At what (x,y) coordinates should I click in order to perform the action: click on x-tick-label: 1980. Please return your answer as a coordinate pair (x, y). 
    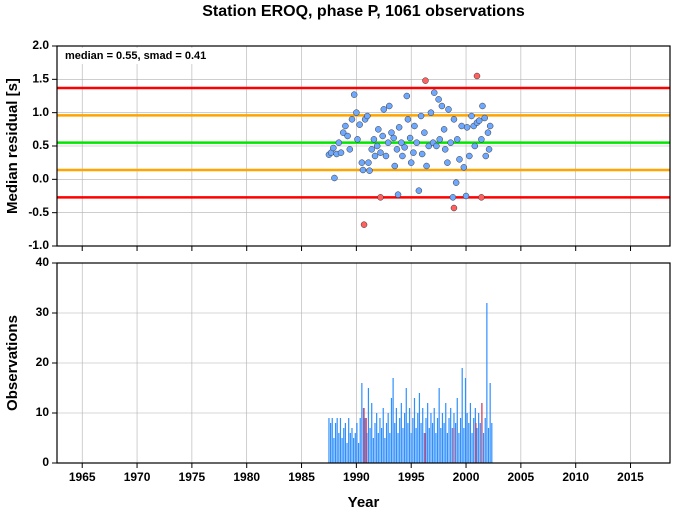
    Looking at the image, I should click on (246, 477).